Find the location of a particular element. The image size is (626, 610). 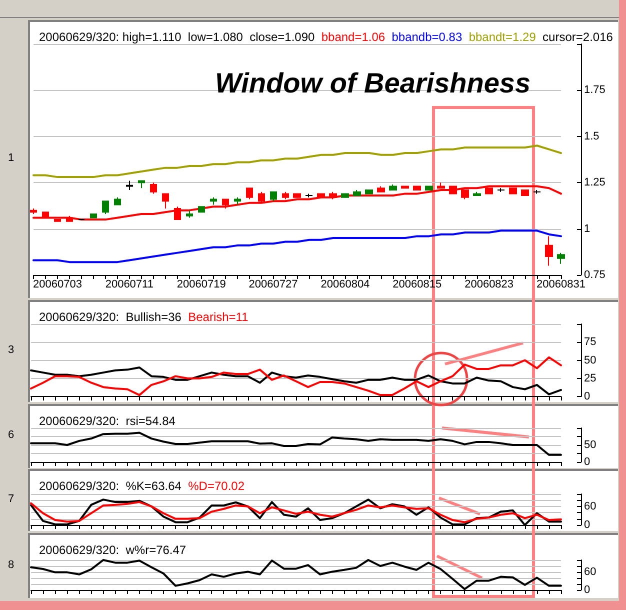

text: bbandb=0.83 is located at coordinates (427, 37).